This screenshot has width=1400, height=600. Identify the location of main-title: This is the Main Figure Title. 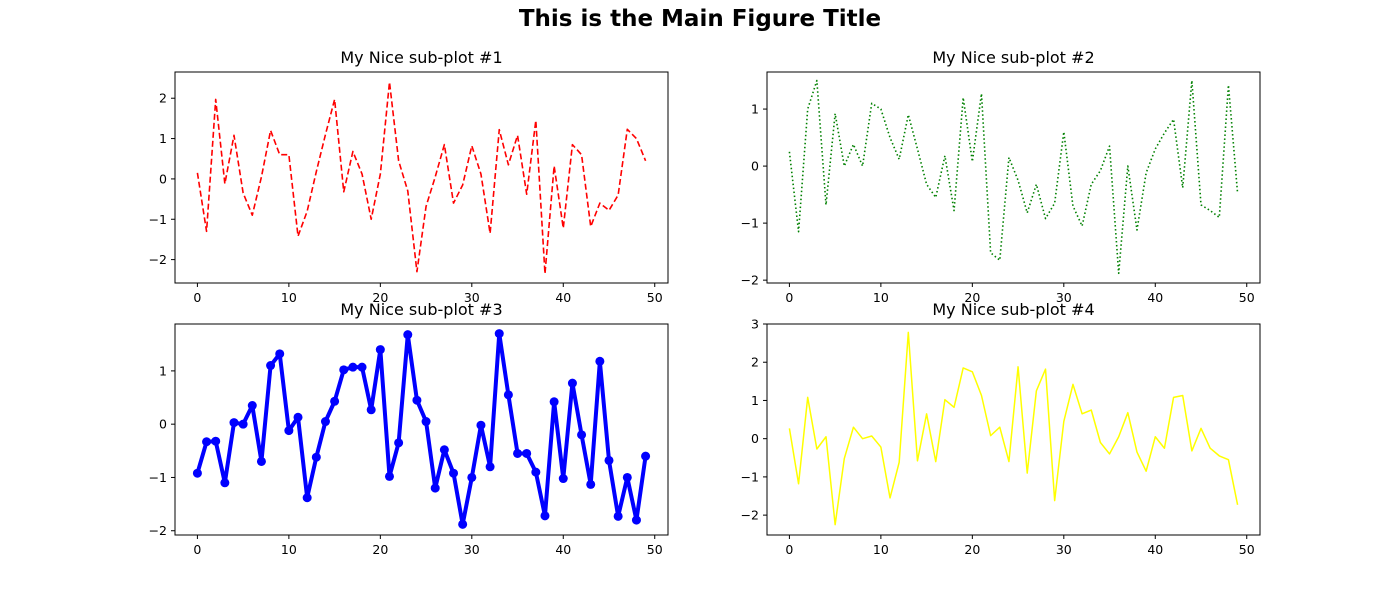
(700, 19).